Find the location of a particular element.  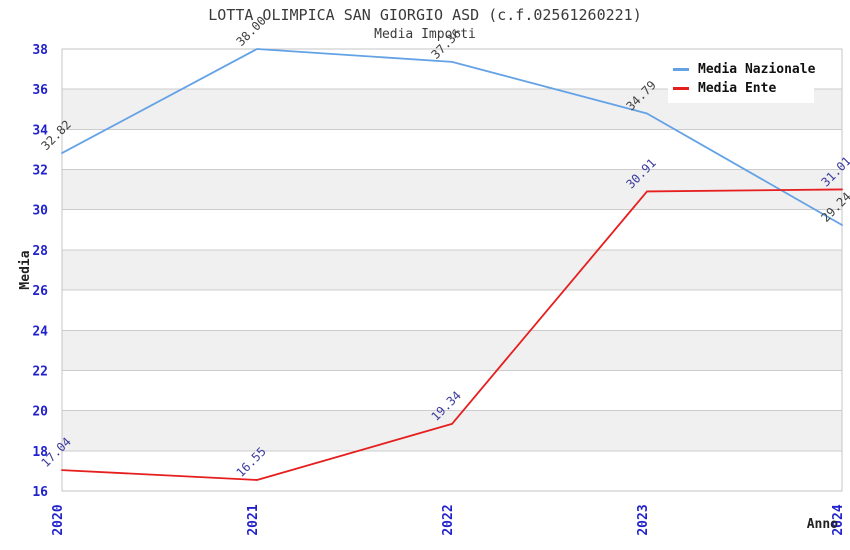

legend-item-media-ente: Media Ente is located at coordinates (743, 88).